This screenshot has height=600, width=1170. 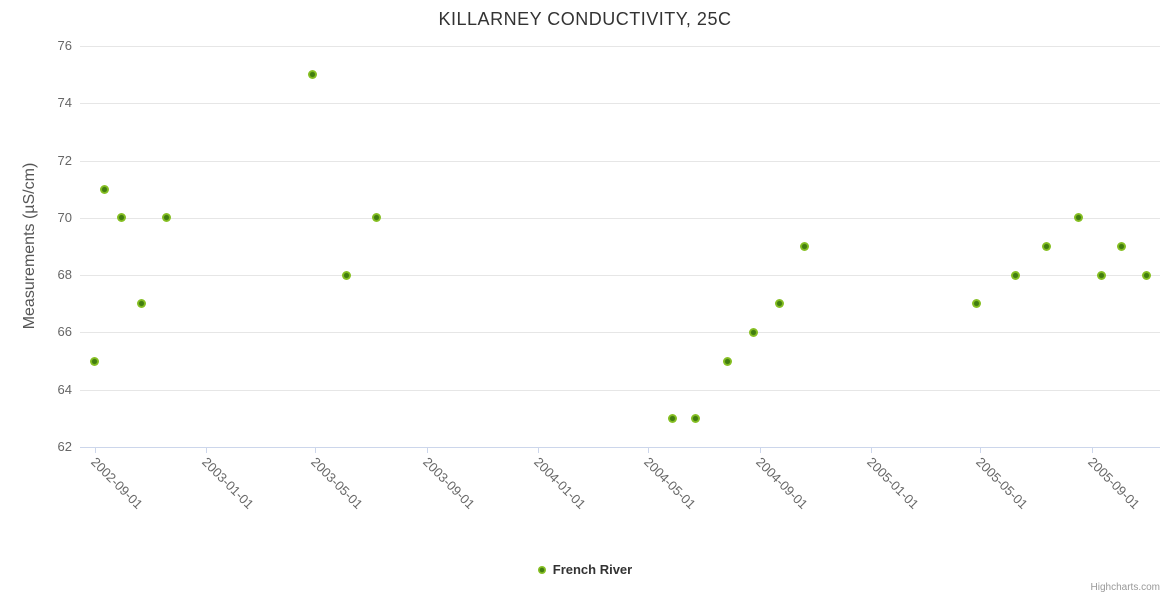 What do you see at coordinates (228, 483) in the screenshot?
I see `x-axis-tick-label: 2003-01-01` at bounding box center [228, 483].